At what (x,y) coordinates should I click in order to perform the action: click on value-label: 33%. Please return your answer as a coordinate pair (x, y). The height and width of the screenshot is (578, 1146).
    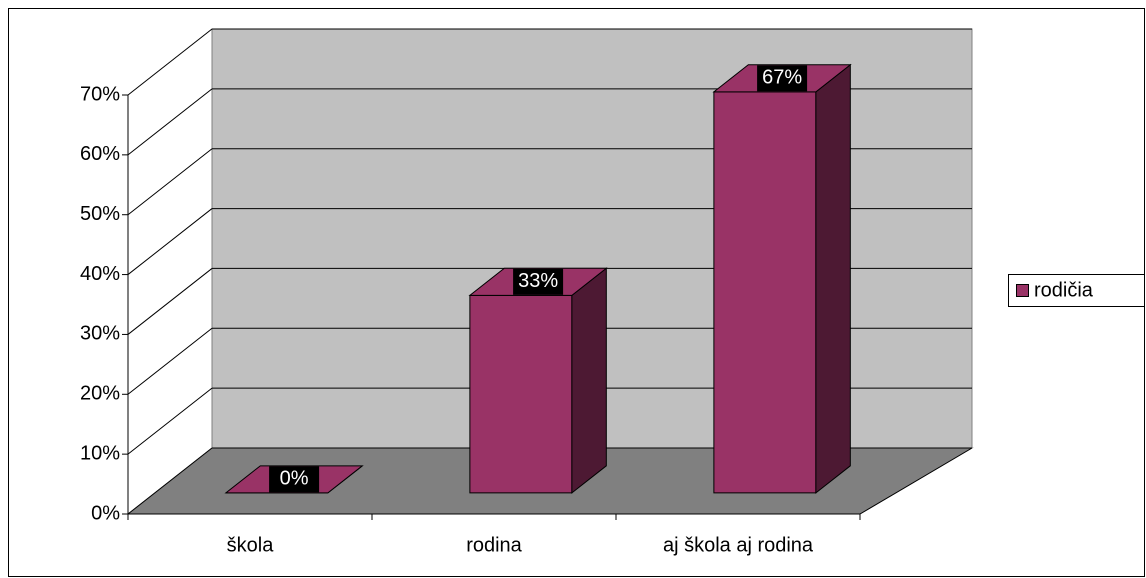
    Looking at the image, I should click on (538, 281).